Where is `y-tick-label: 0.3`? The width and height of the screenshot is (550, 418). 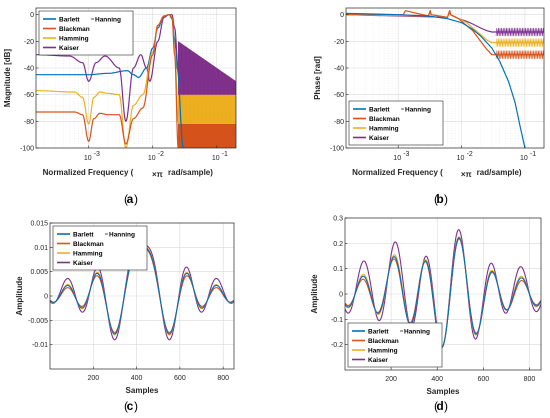 y-tick-label: 0.3 is located at coordinates (338, 219).